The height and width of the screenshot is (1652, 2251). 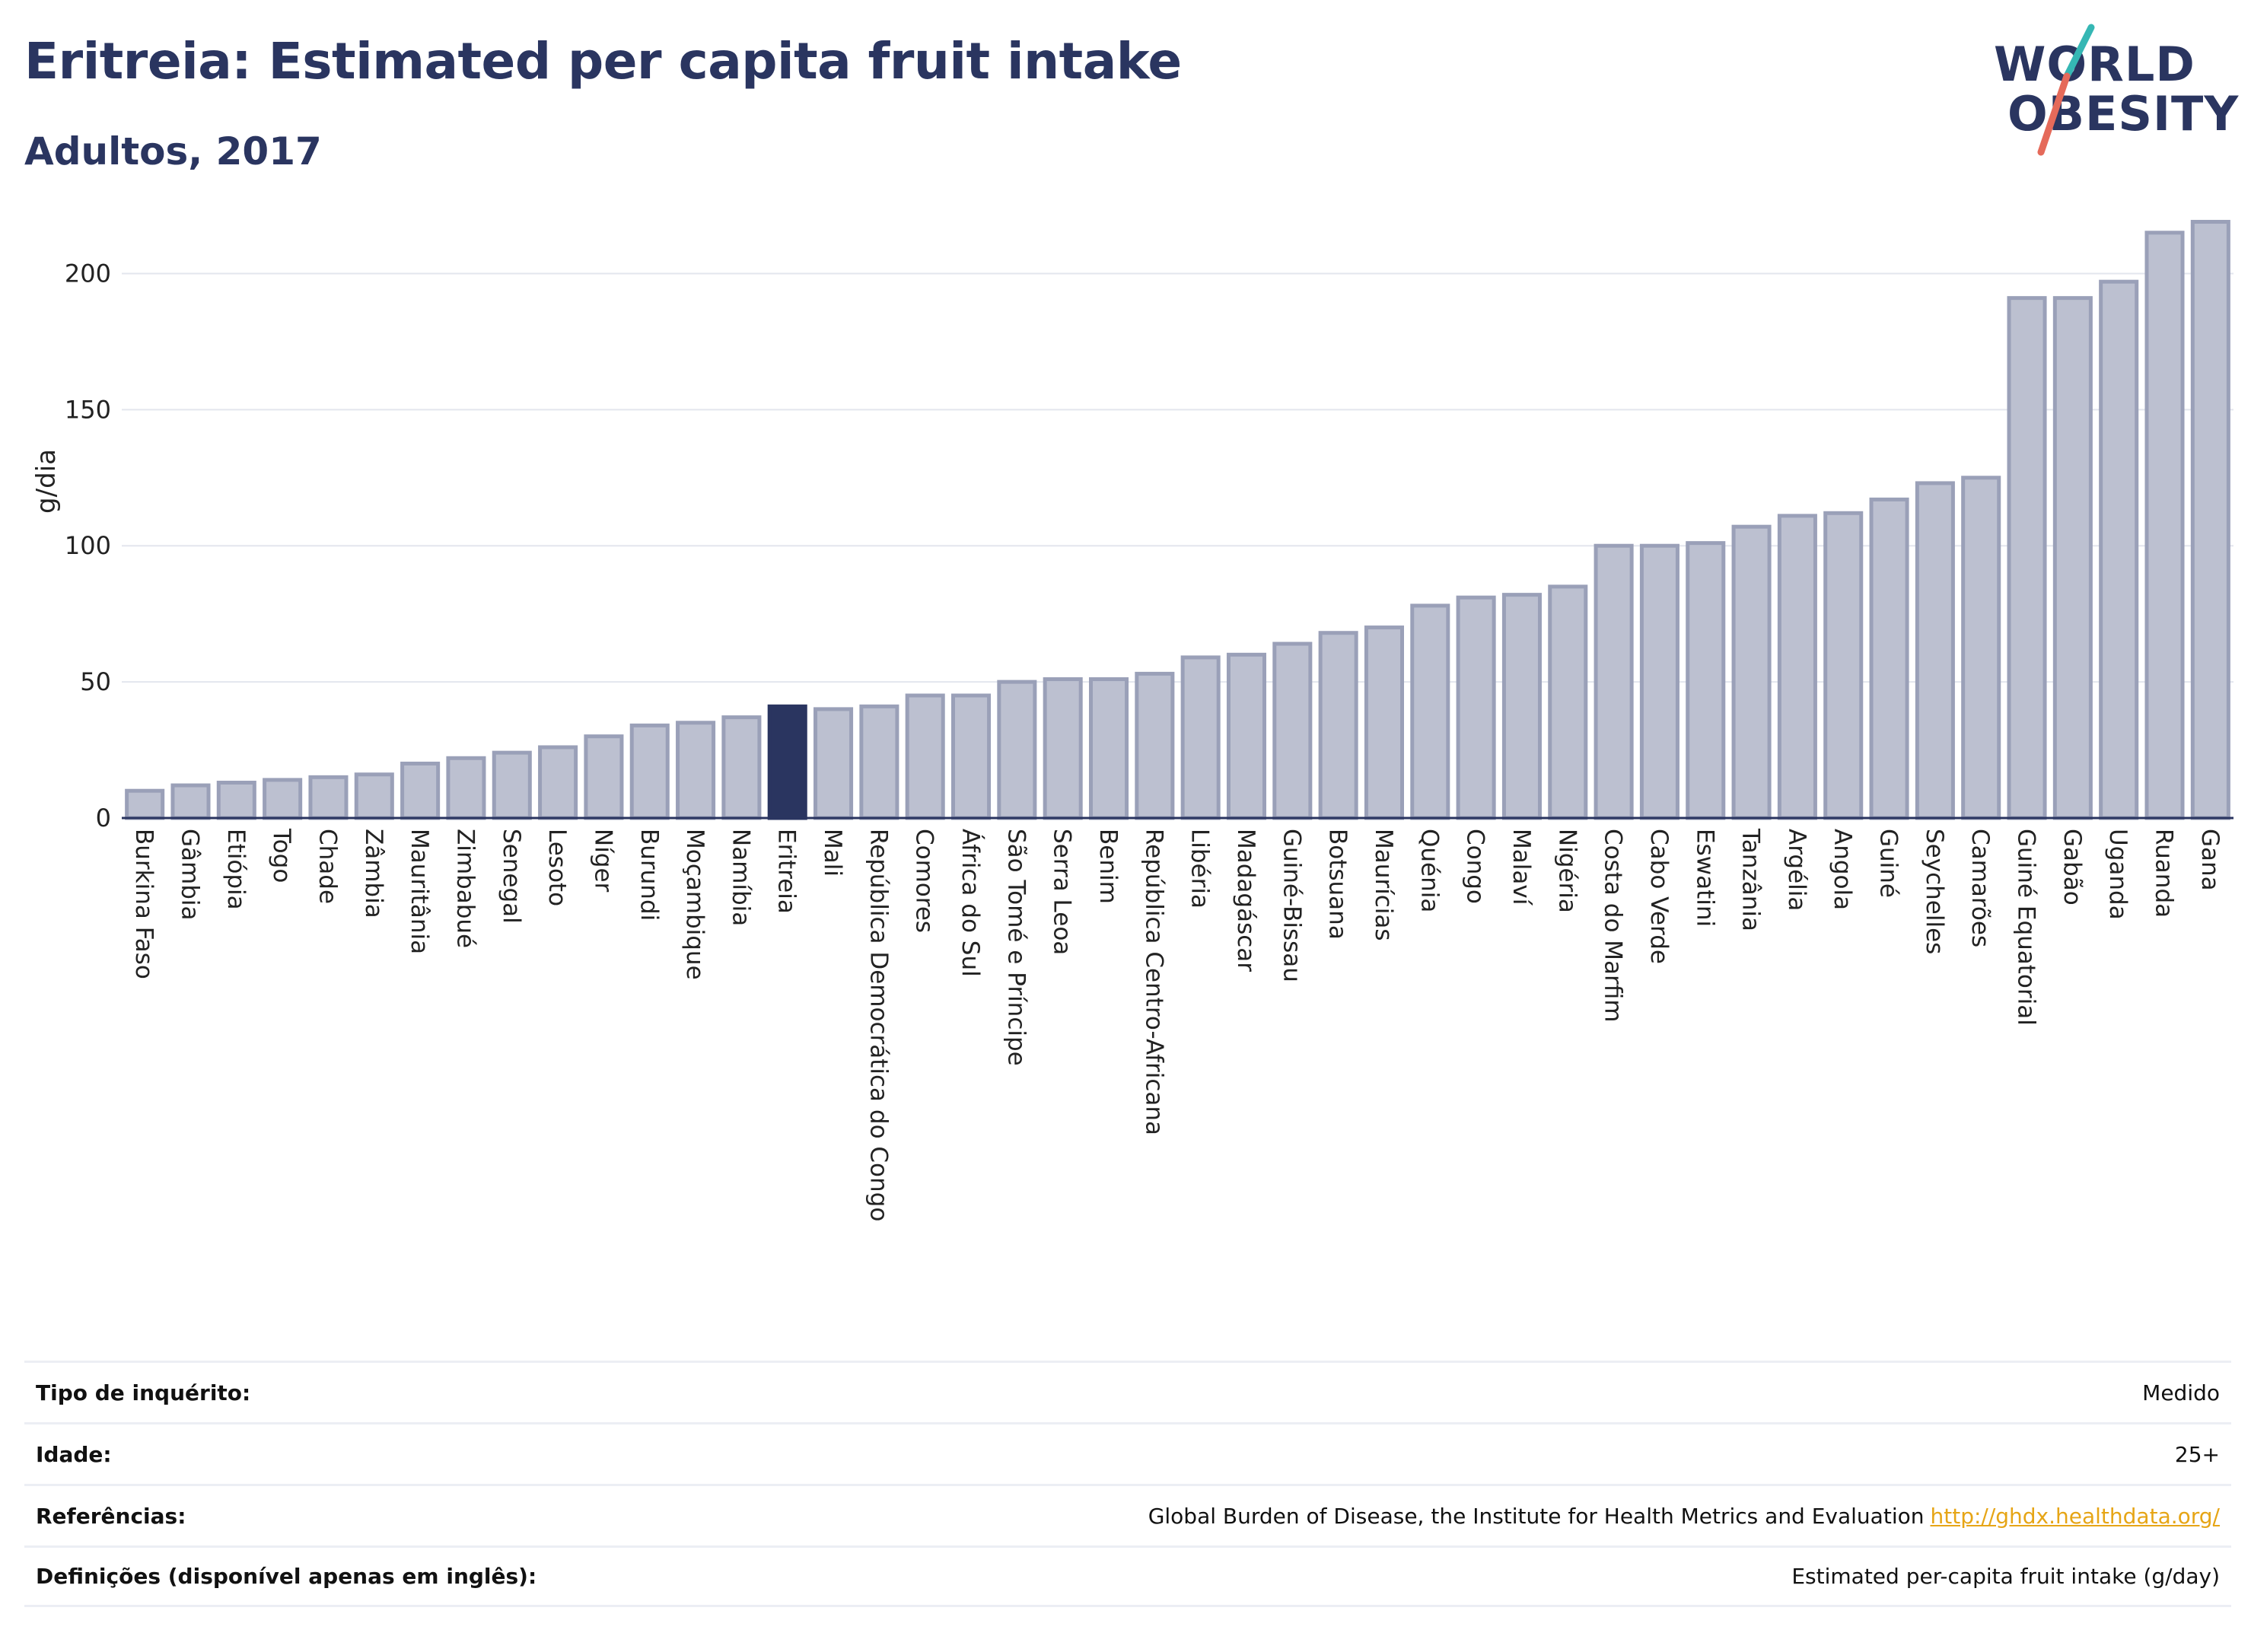 What do you see at coordinates (95, 681) in the screenshot?
I see `y-tick-label: 50` at bounding box center [95, 681].